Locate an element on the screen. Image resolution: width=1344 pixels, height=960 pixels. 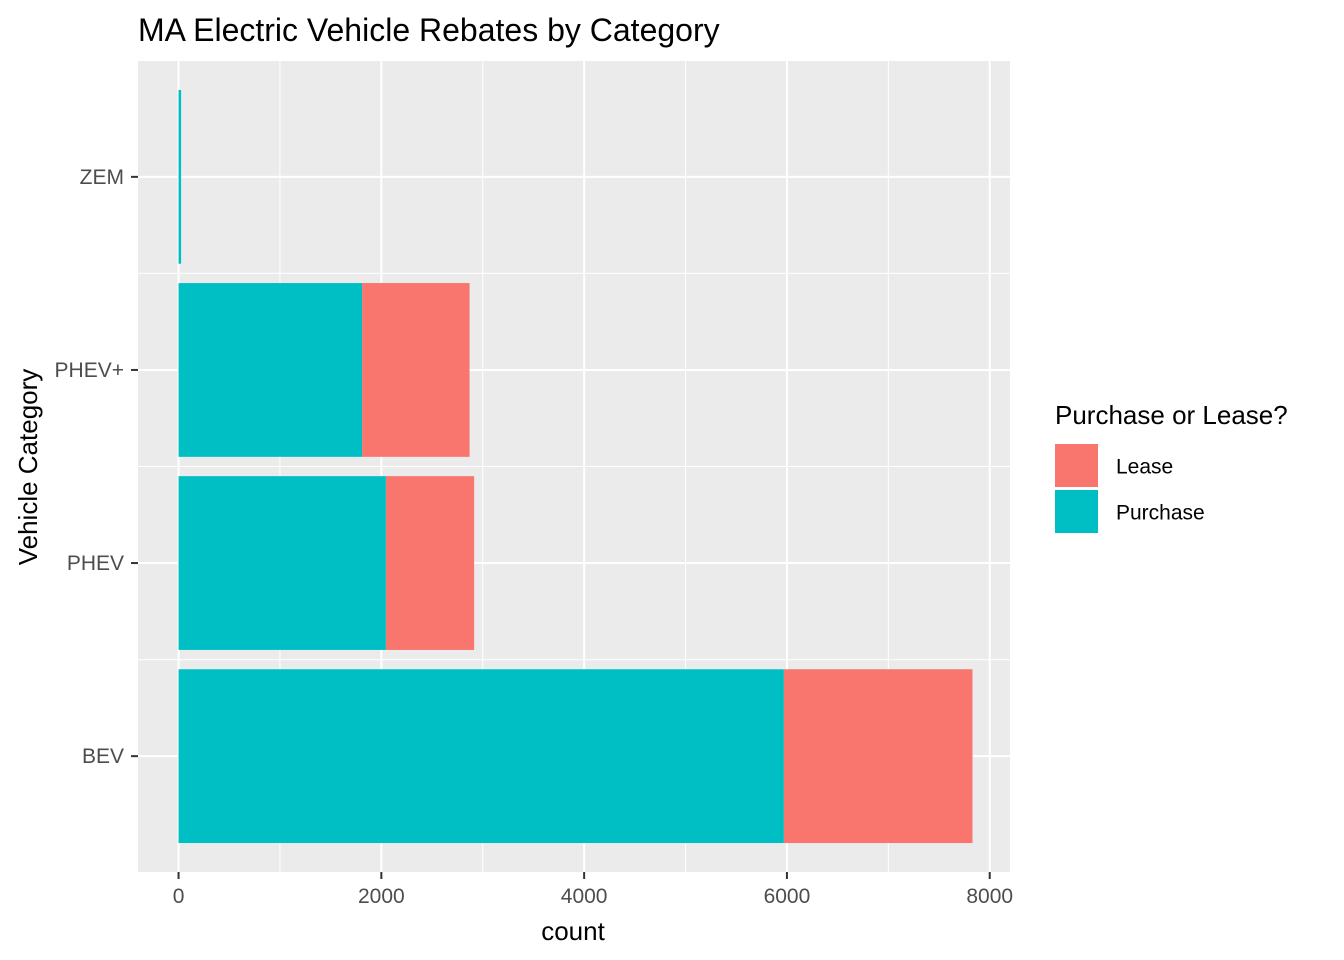
y-tick-label: PHEV is located at coordinates (95, 563).